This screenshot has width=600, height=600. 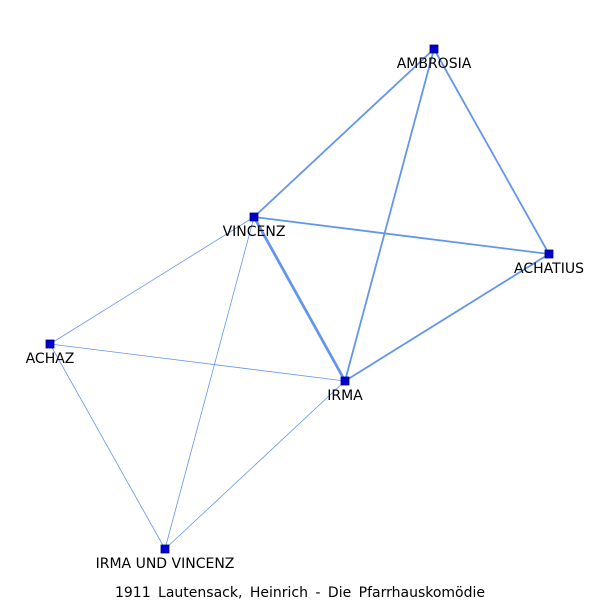 I want to click on node-irma-und-vincenz, so click(x=165, y=549).